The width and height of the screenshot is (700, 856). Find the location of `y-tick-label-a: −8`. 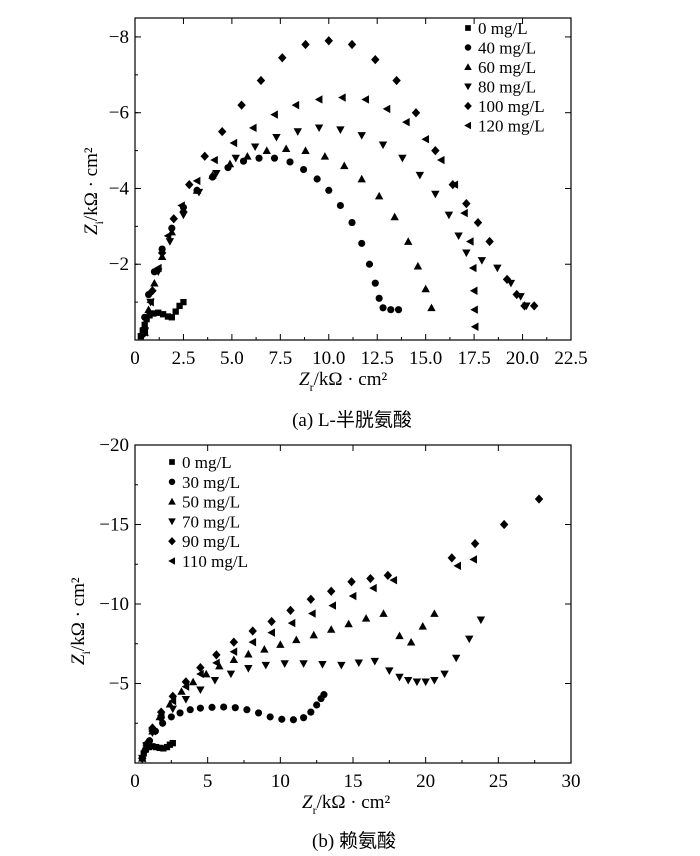

y-tick-label-a: −8 is located at coordinates (119, 37).